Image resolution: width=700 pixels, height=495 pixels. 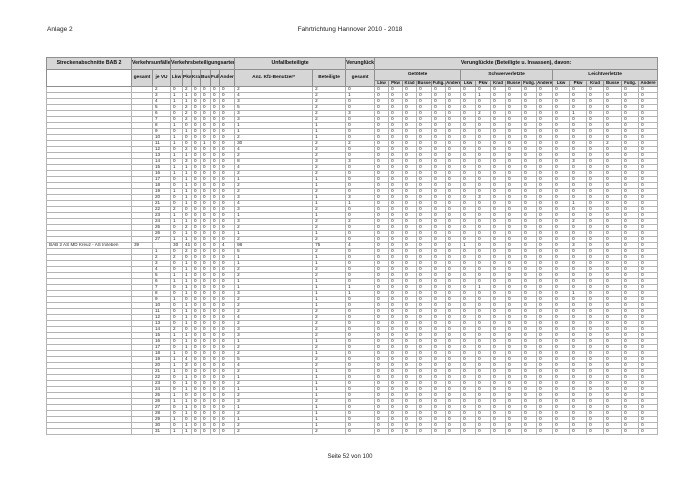 I want to click on header-group-involved: Unfallbeteiligte, so click(x=290, y=63).